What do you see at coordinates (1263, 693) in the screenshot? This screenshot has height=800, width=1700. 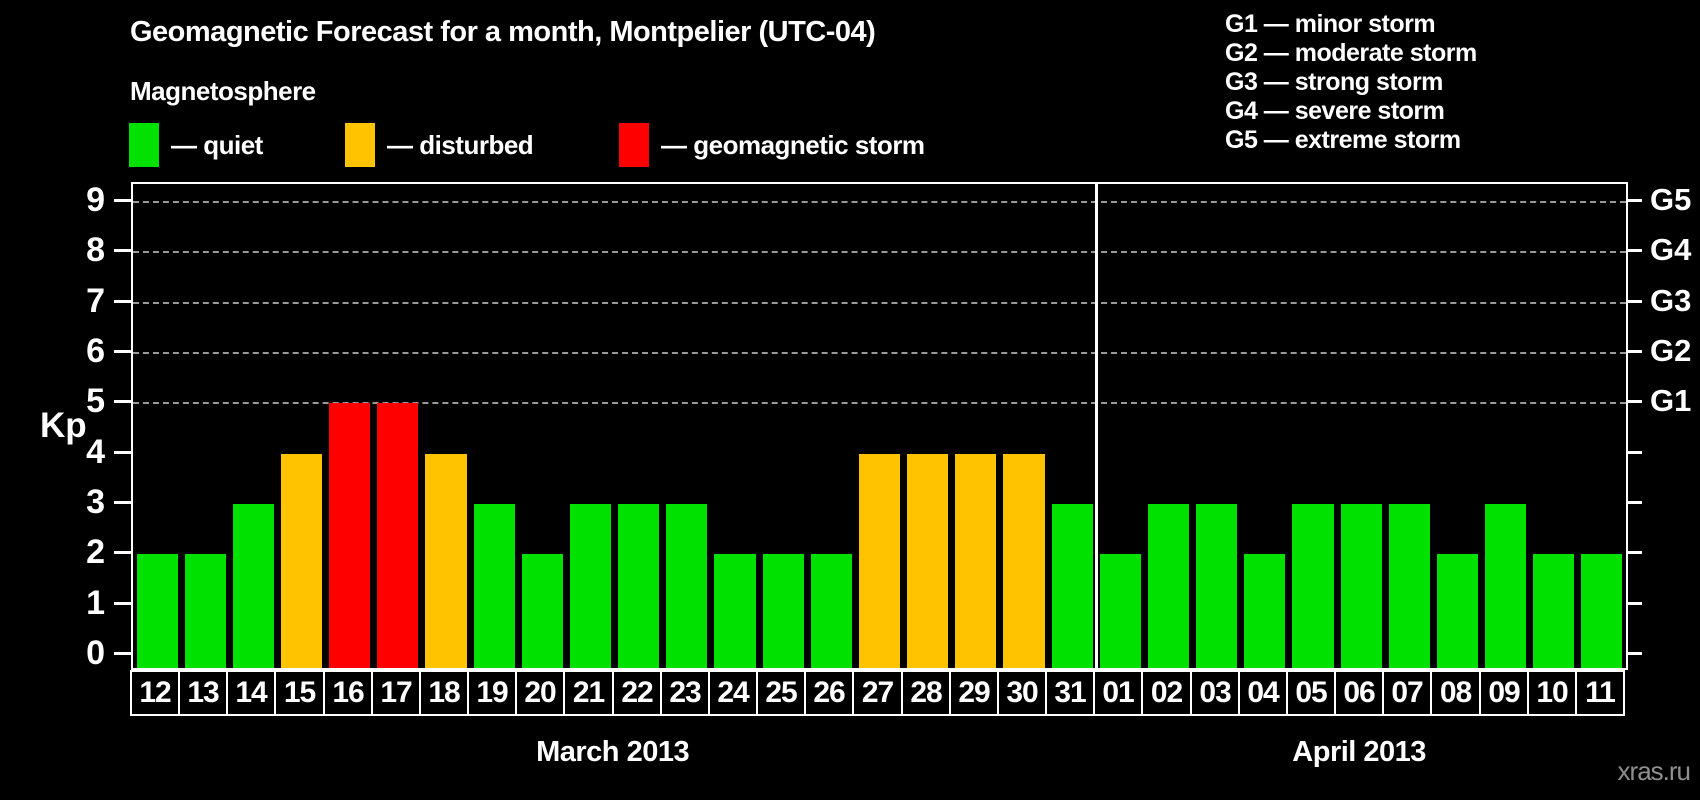 I see `day-cell-04: 04` at bounding box center [1263, 693].